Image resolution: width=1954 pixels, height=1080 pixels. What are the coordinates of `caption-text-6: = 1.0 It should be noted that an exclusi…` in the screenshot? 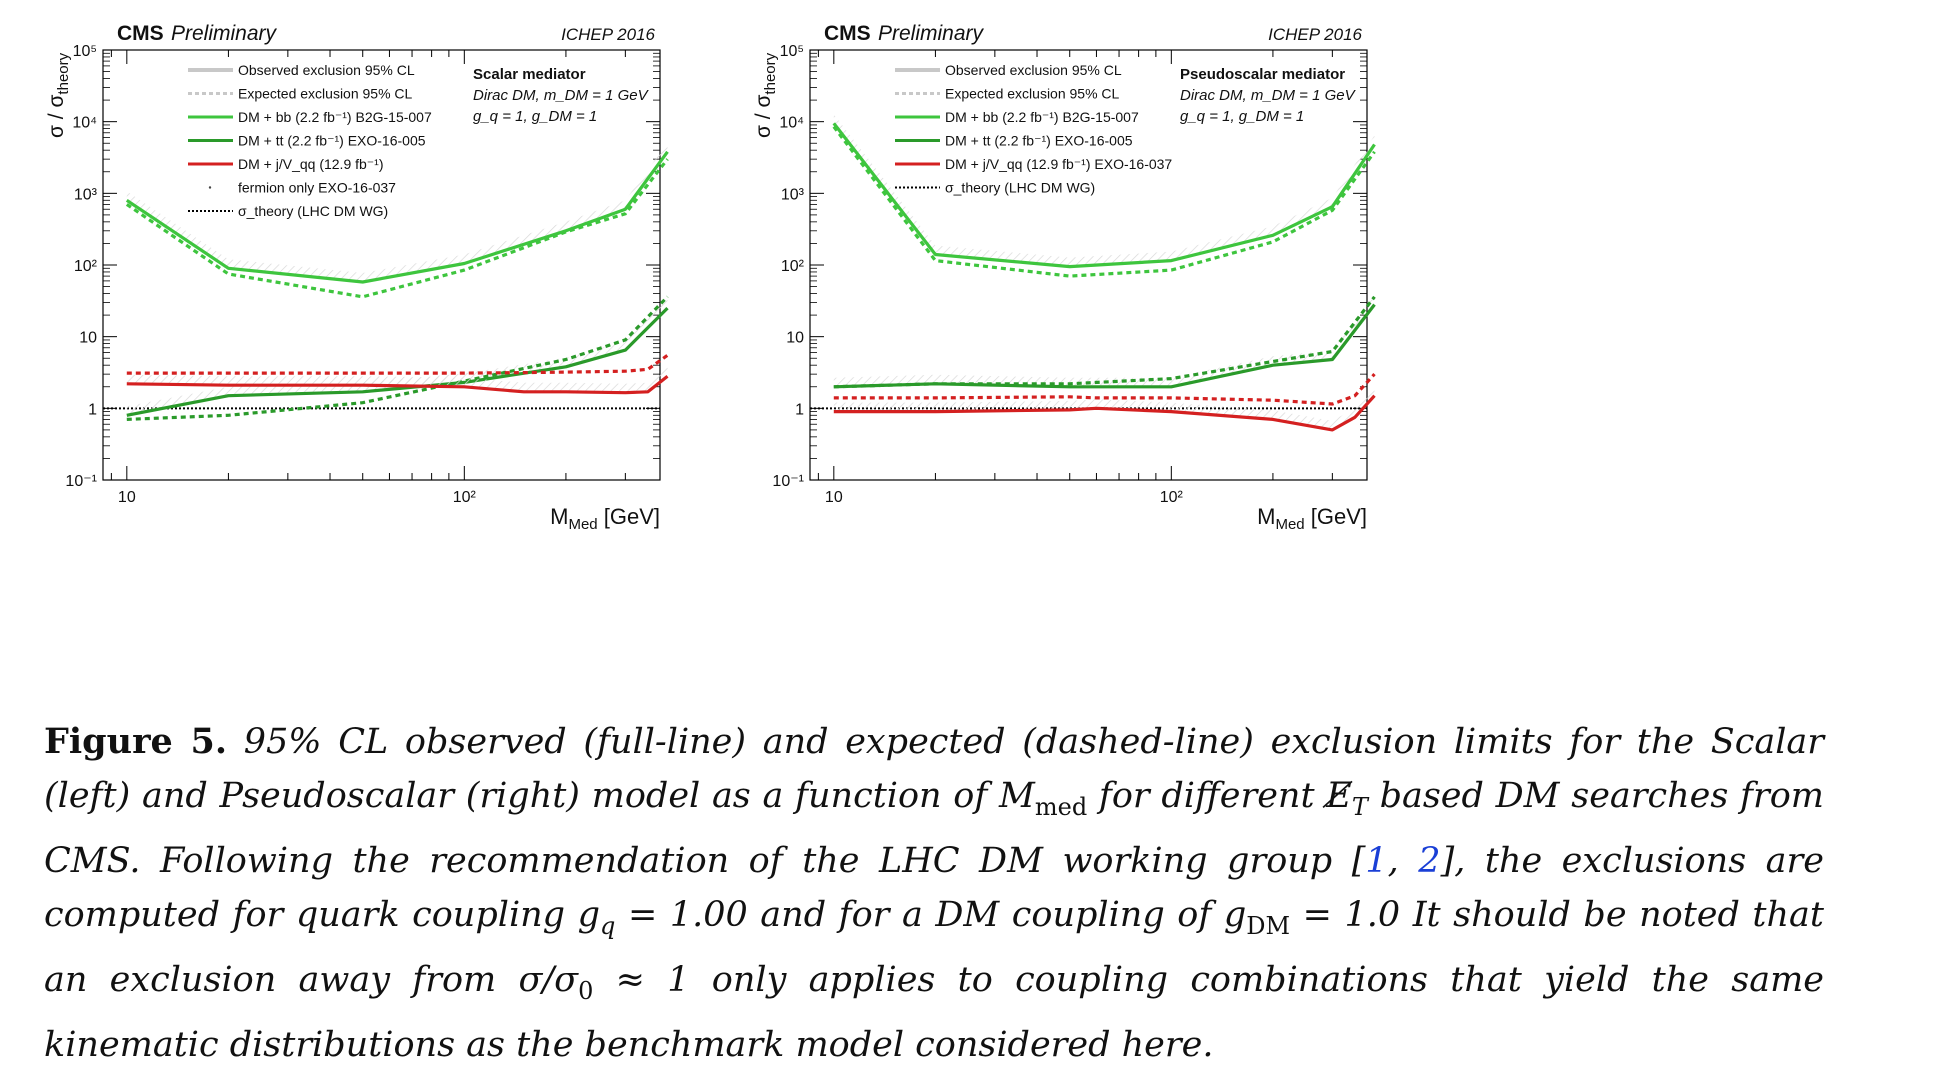 It's located at (934, 947).